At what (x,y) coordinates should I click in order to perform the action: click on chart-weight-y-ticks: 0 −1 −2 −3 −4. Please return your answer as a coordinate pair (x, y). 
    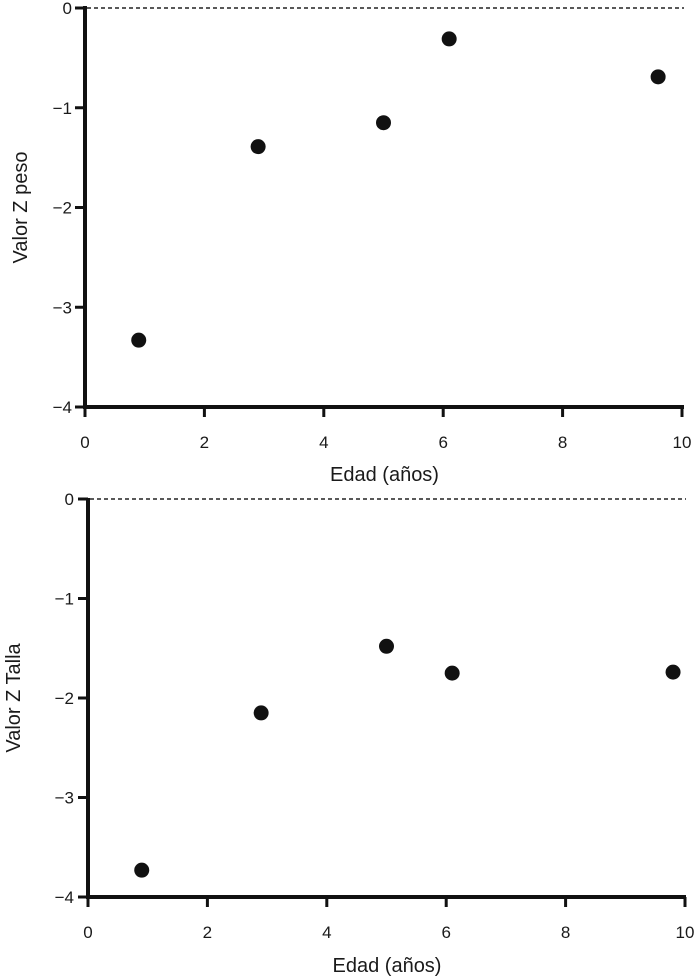
    Looking at the image, I should click on (69, 208).